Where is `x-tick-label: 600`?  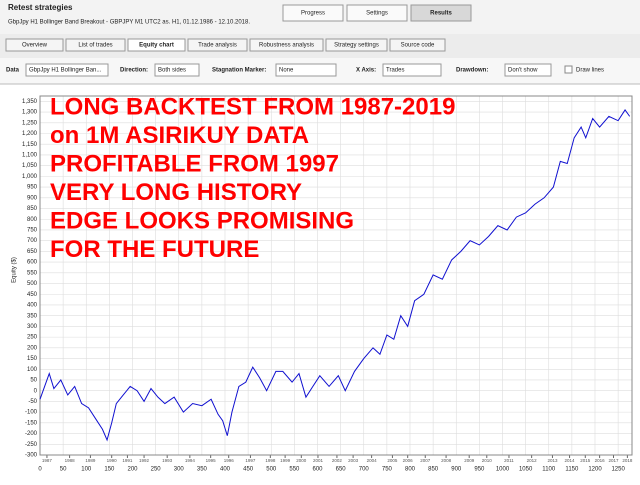
x-tick-label: 600 is located at coordinates (317, 470).